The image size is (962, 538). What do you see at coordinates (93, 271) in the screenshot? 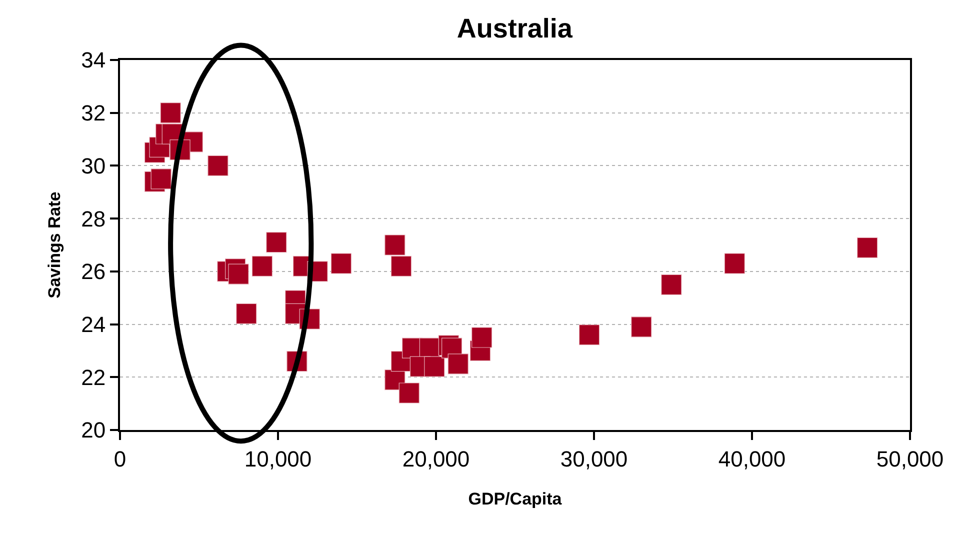
I see `y-tick-label: 26` at bounding box center [93, 271].